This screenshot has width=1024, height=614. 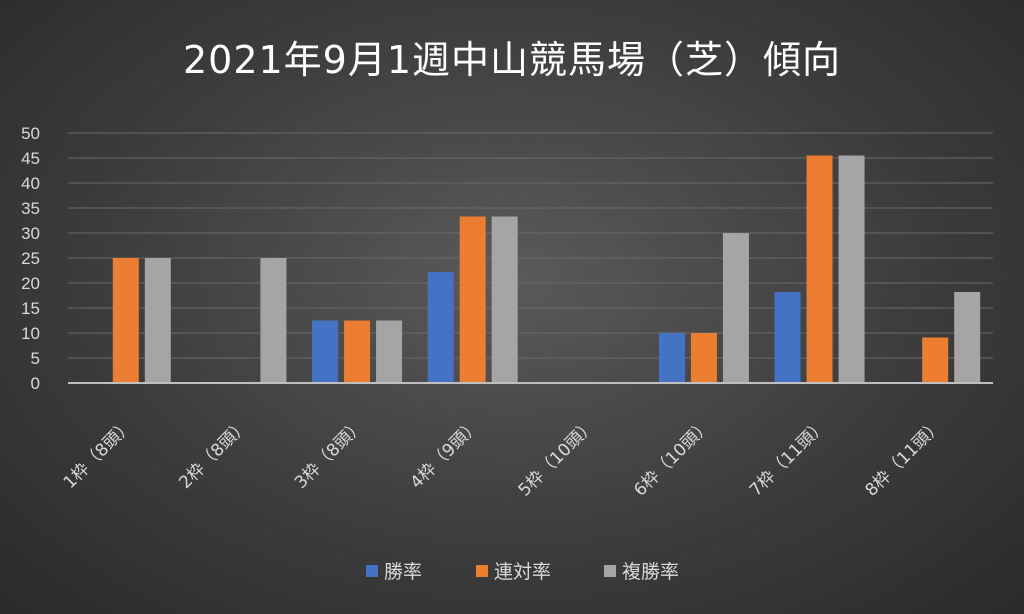 I want to click on y-tick-label: 20, so click(x=30, y=283).